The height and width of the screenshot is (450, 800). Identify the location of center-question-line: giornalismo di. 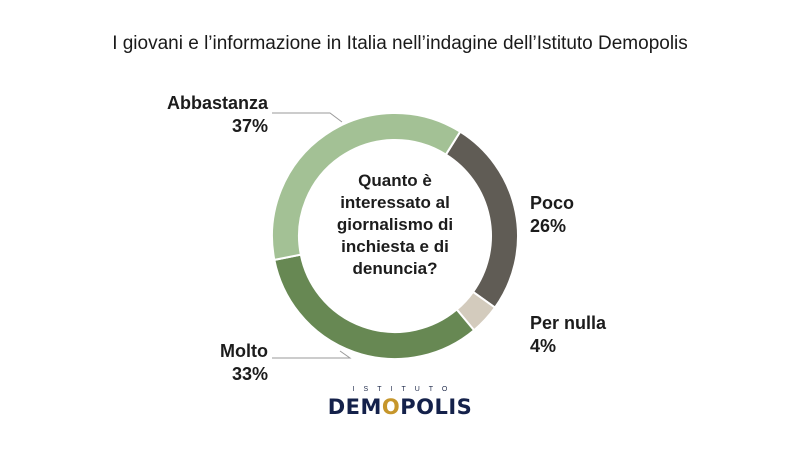
(395, 224).